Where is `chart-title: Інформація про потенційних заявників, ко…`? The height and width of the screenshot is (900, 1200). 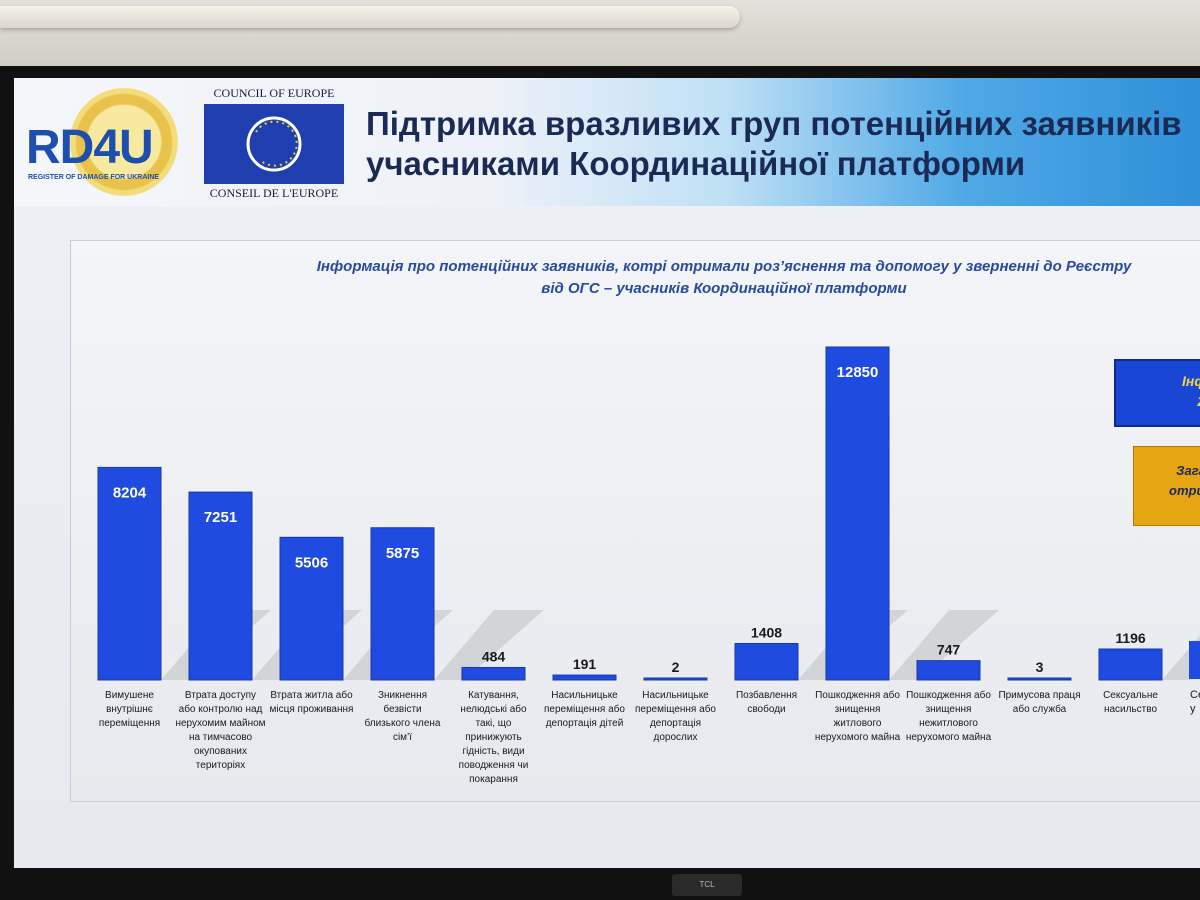
chart-title: Інформація про потенційних заявників, ко… is located at coordinates (724, 277).